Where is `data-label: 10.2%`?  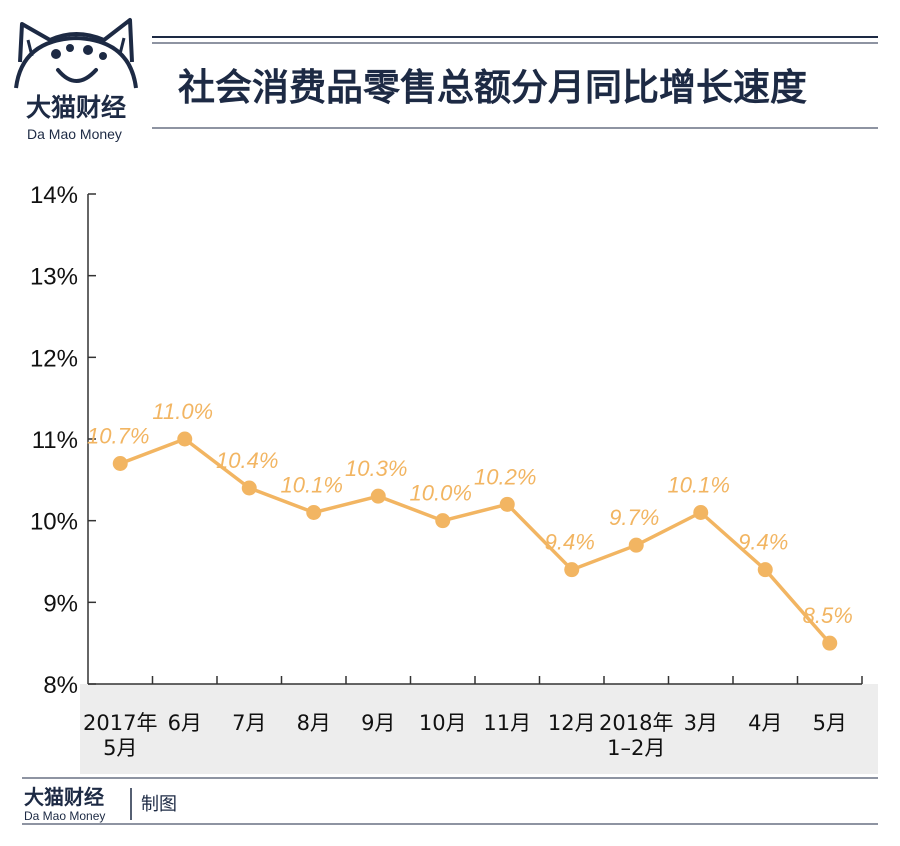 data-label: 10.2% is located at coordinates (505, 476).